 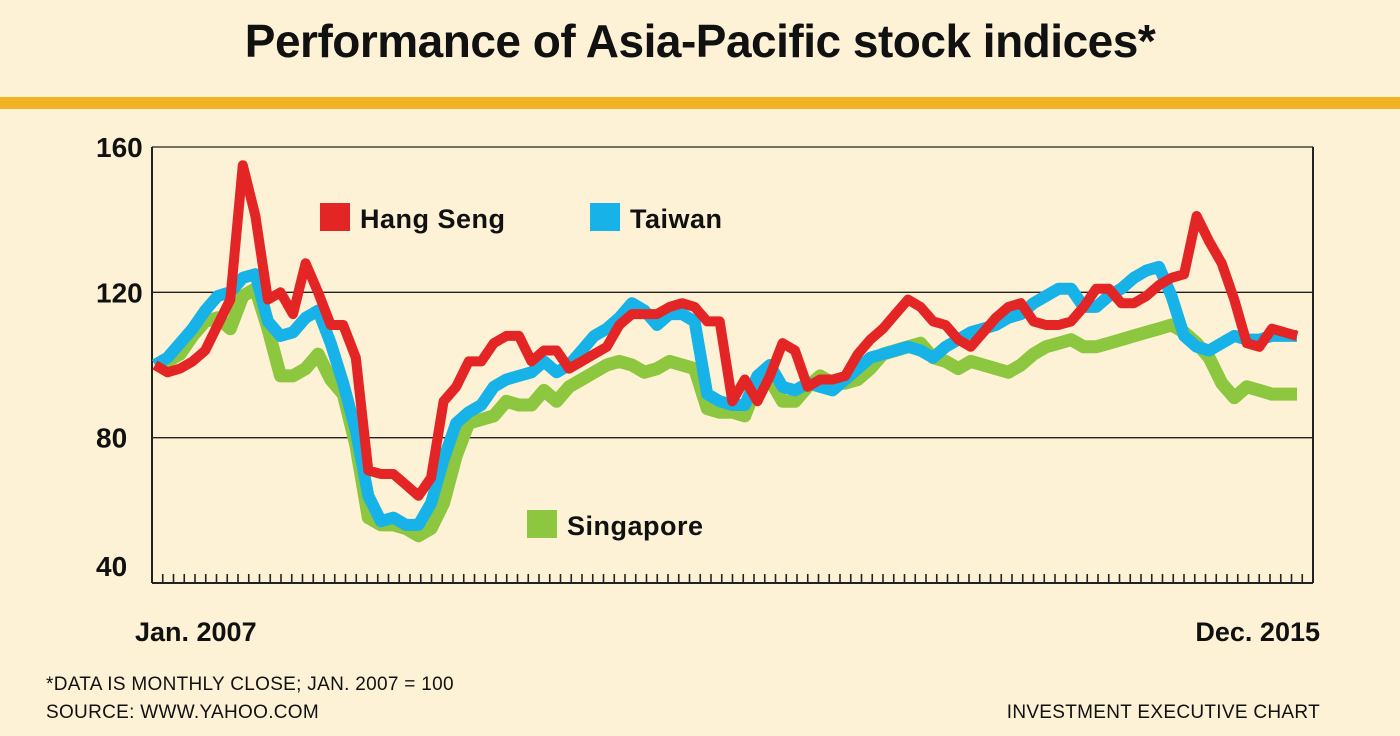 I want to click on data-footnote: *DATA IS MONTHLY CLOSE; JAN. 2007 = 100, so click(x=250, y=684).